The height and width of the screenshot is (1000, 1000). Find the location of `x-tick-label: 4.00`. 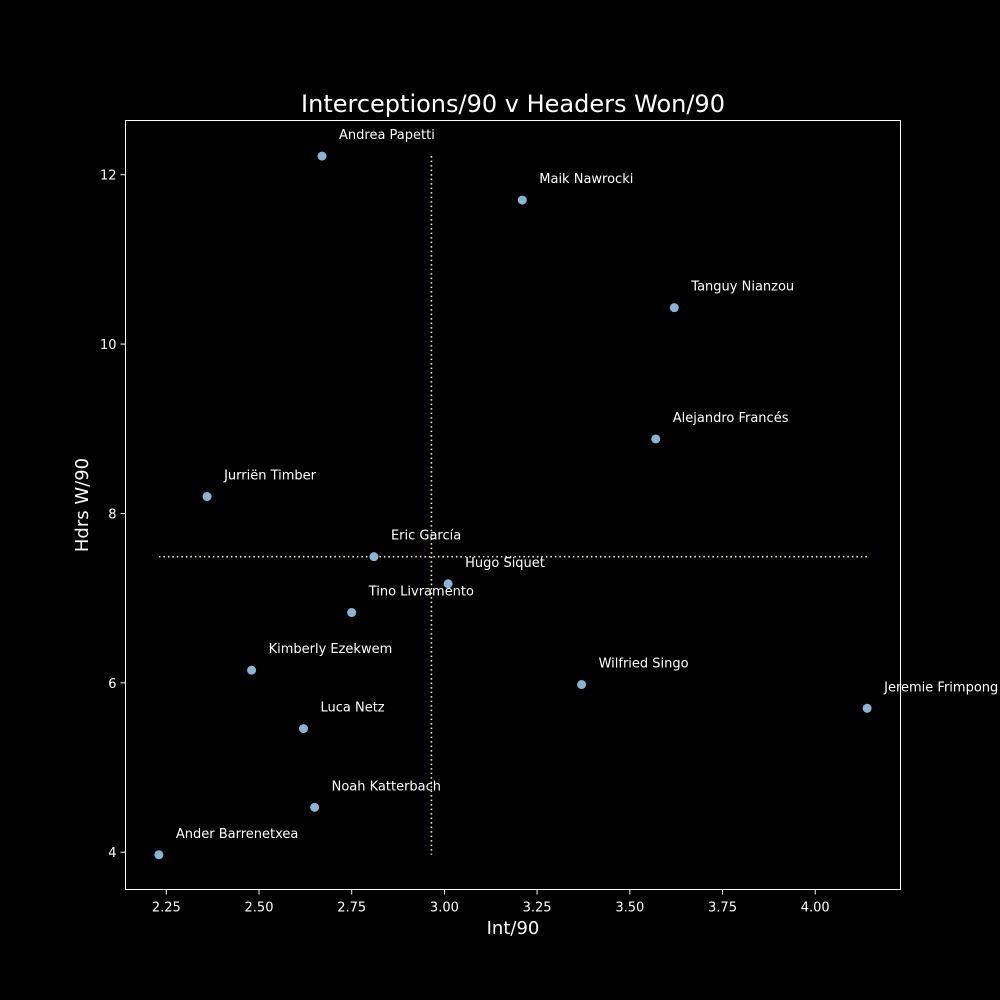

x-tick-label: 4.00 is located at coordinates (815, 908).